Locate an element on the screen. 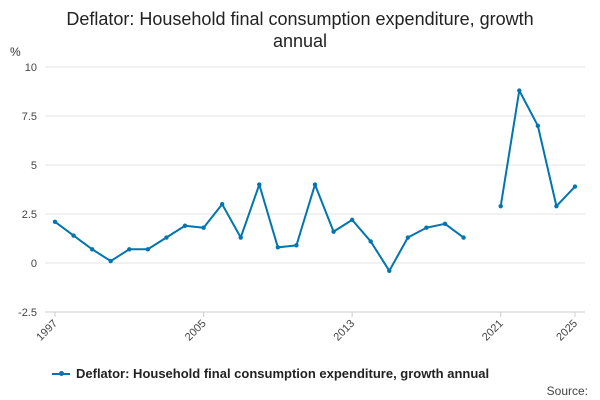 Image resolution: width=600 pixels, height=400 pixels. chart-title-line-2: annual is located at coordinates (300, 41).